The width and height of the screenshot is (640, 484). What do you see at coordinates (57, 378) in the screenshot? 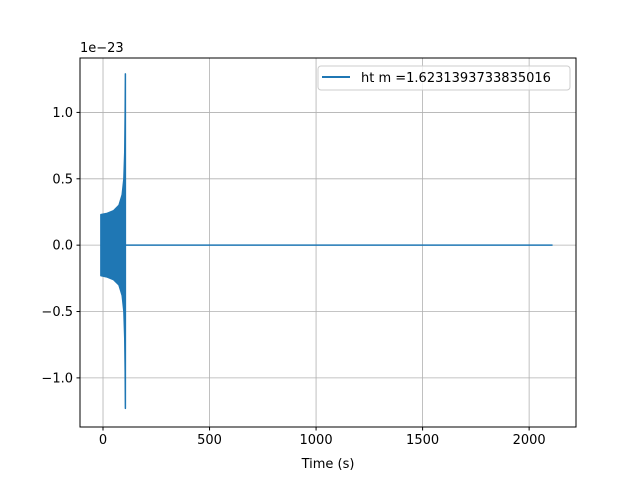
I see `y-tick-label: −1.0` at bounding box center [57, 378].